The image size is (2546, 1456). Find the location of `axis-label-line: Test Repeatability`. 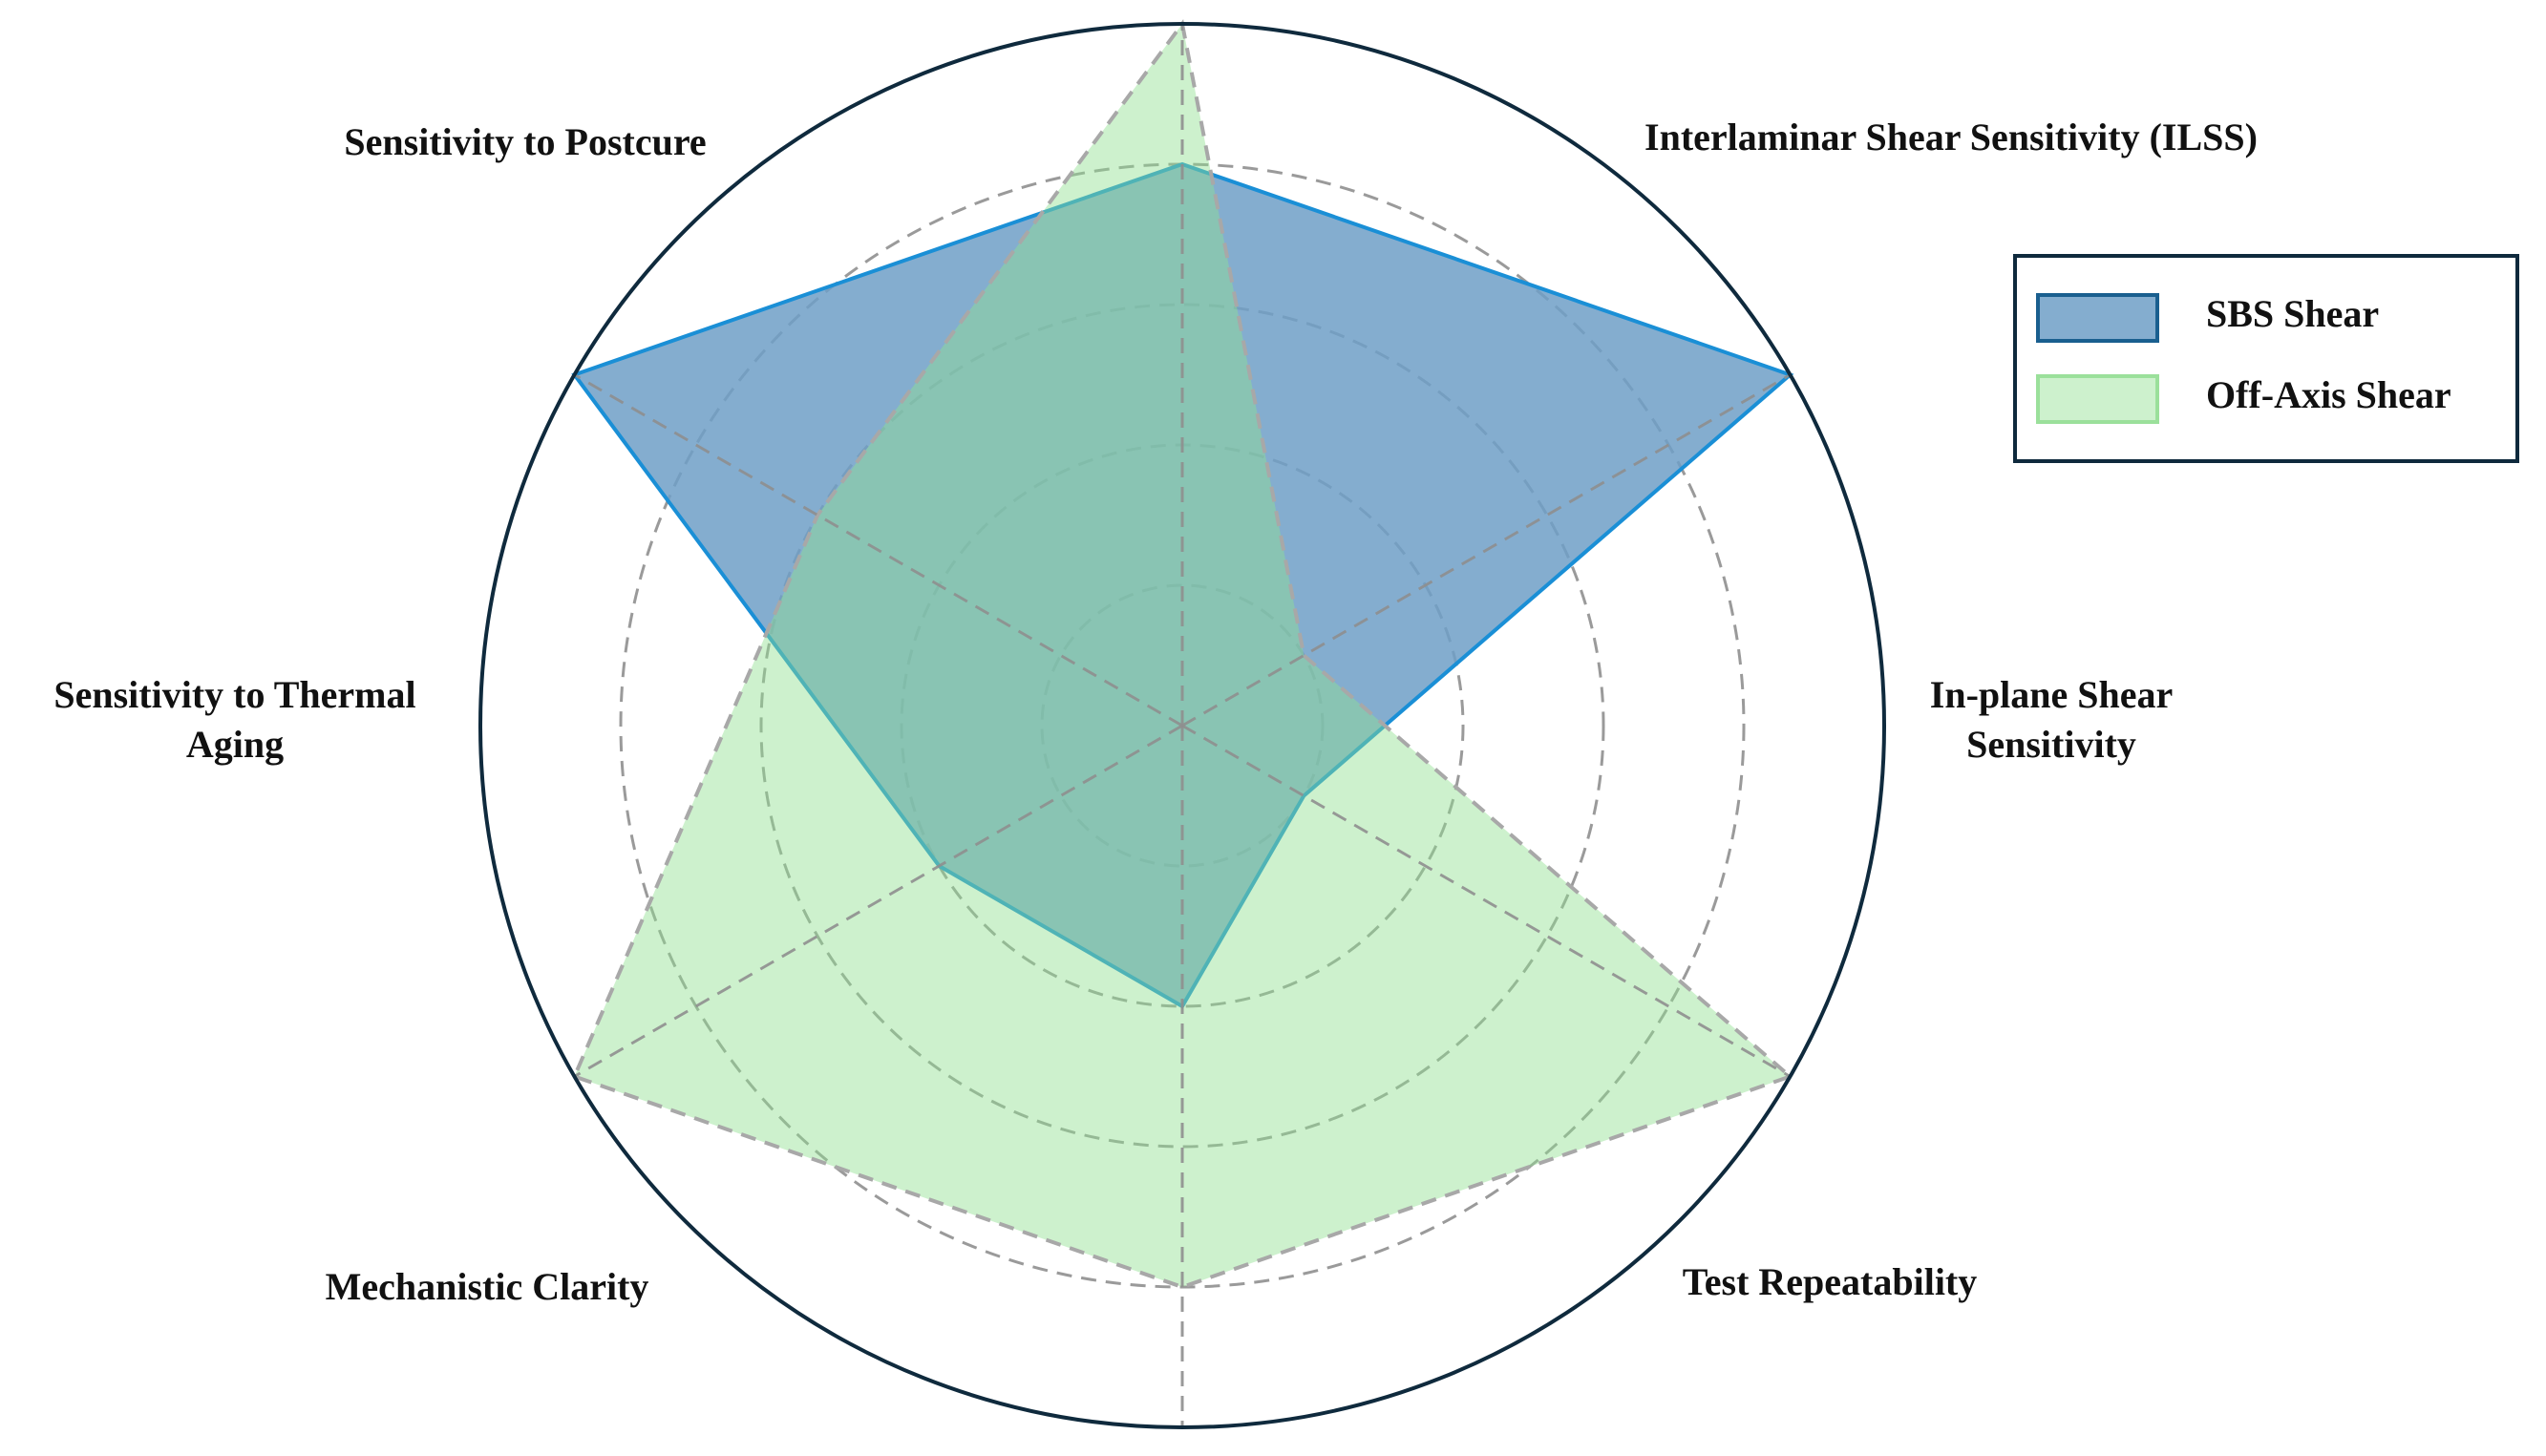

axis-label-line: Test Repeatability is located at coordinates (1830, 1281).